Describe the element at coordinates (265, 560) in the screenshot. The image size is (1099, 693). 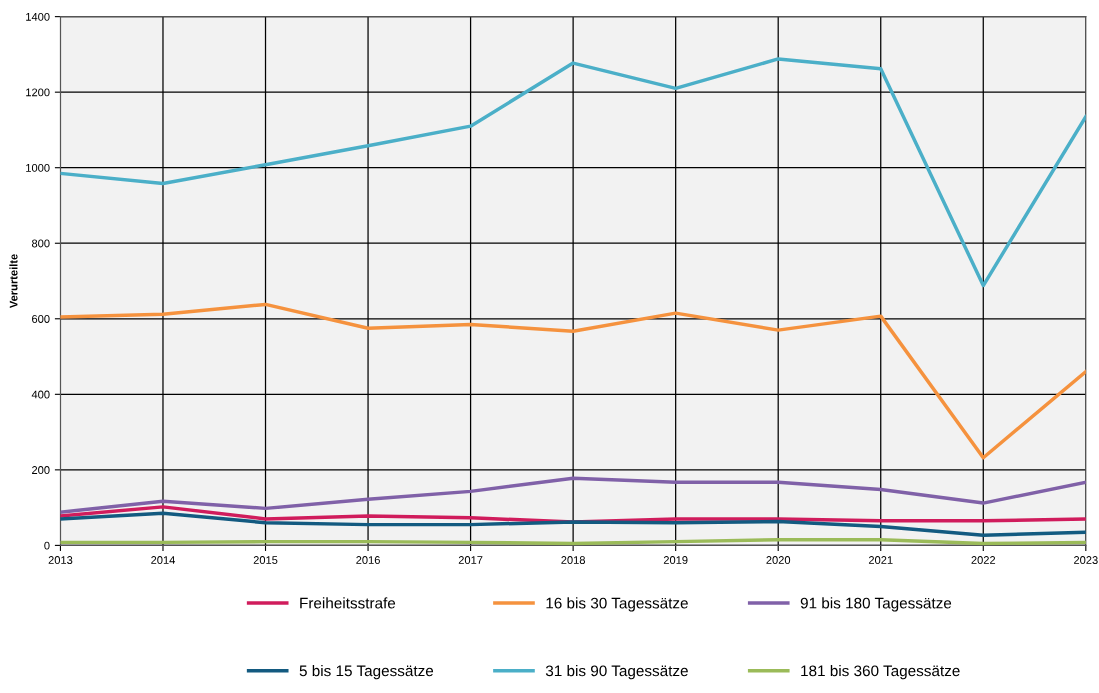
I see `x-tick-label: 2015` at that location.